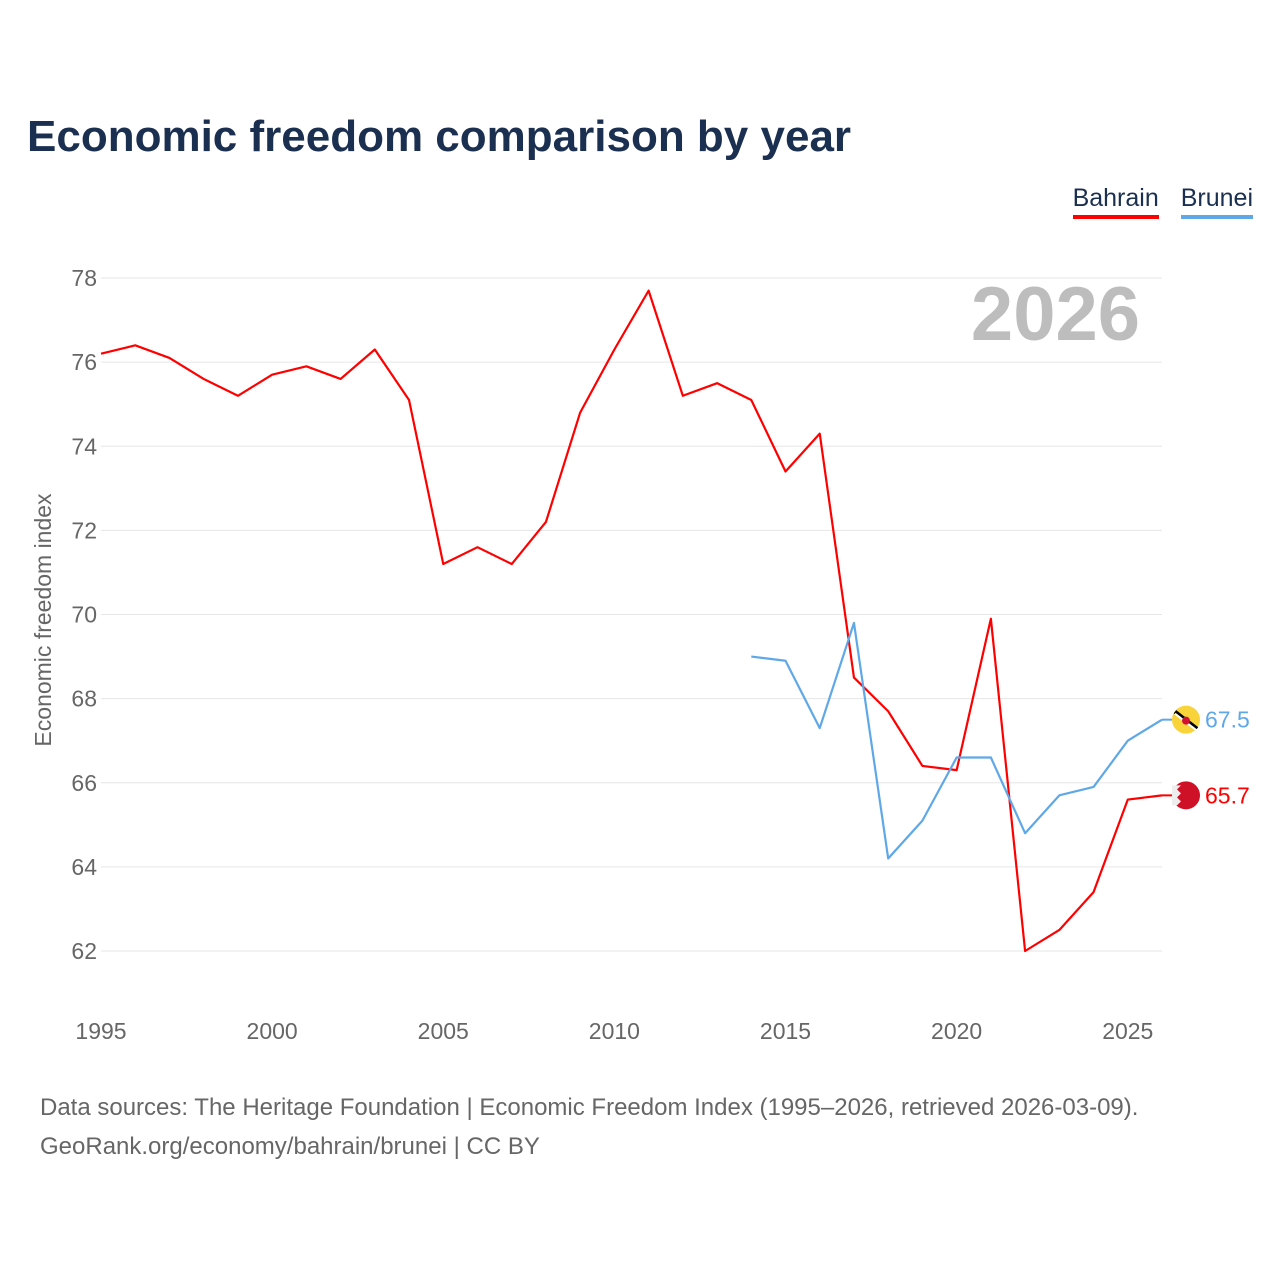 The width and height of the screenshot is (1280, 1280). I want to click on y-tick-label: 70, so click(84, 615).